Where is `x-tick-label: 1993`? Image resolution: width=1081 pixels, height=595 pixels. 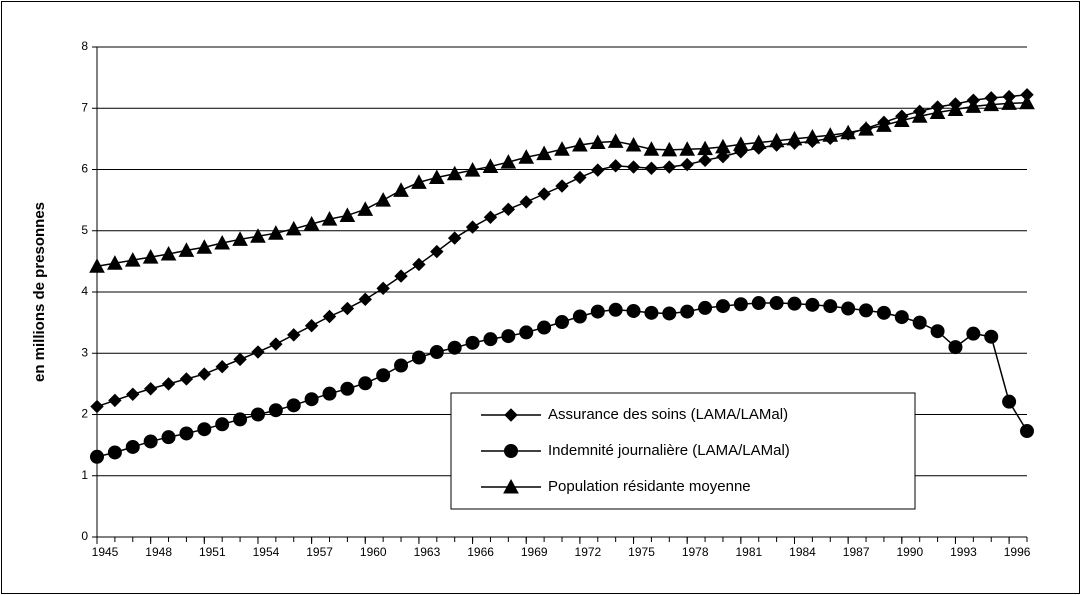 x-tick-label: 1993 is located at coordinates (963, 552).